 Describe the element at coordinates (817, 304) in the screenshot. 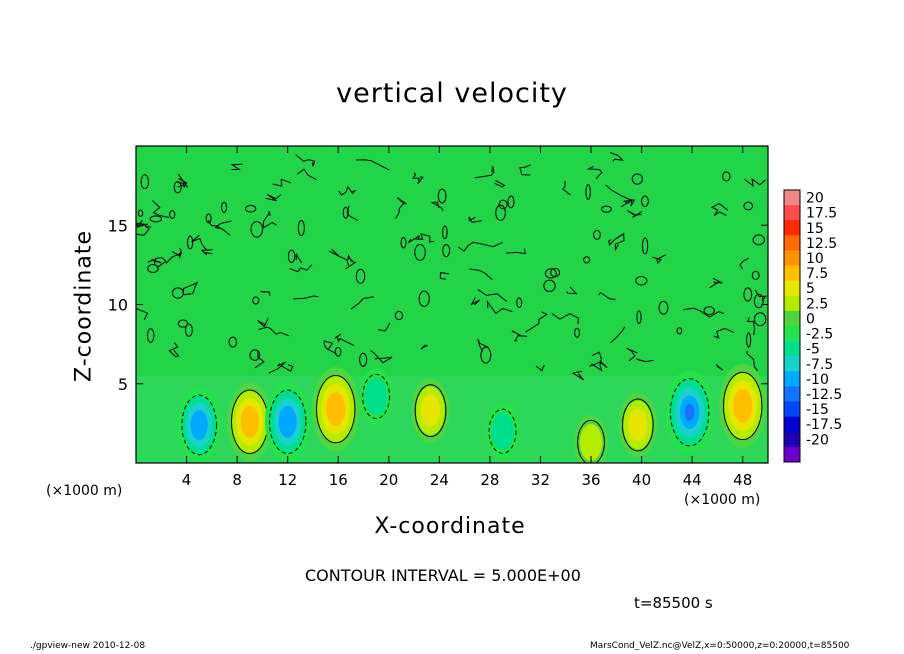

I see `colorbar-label: 2.5` at that location.